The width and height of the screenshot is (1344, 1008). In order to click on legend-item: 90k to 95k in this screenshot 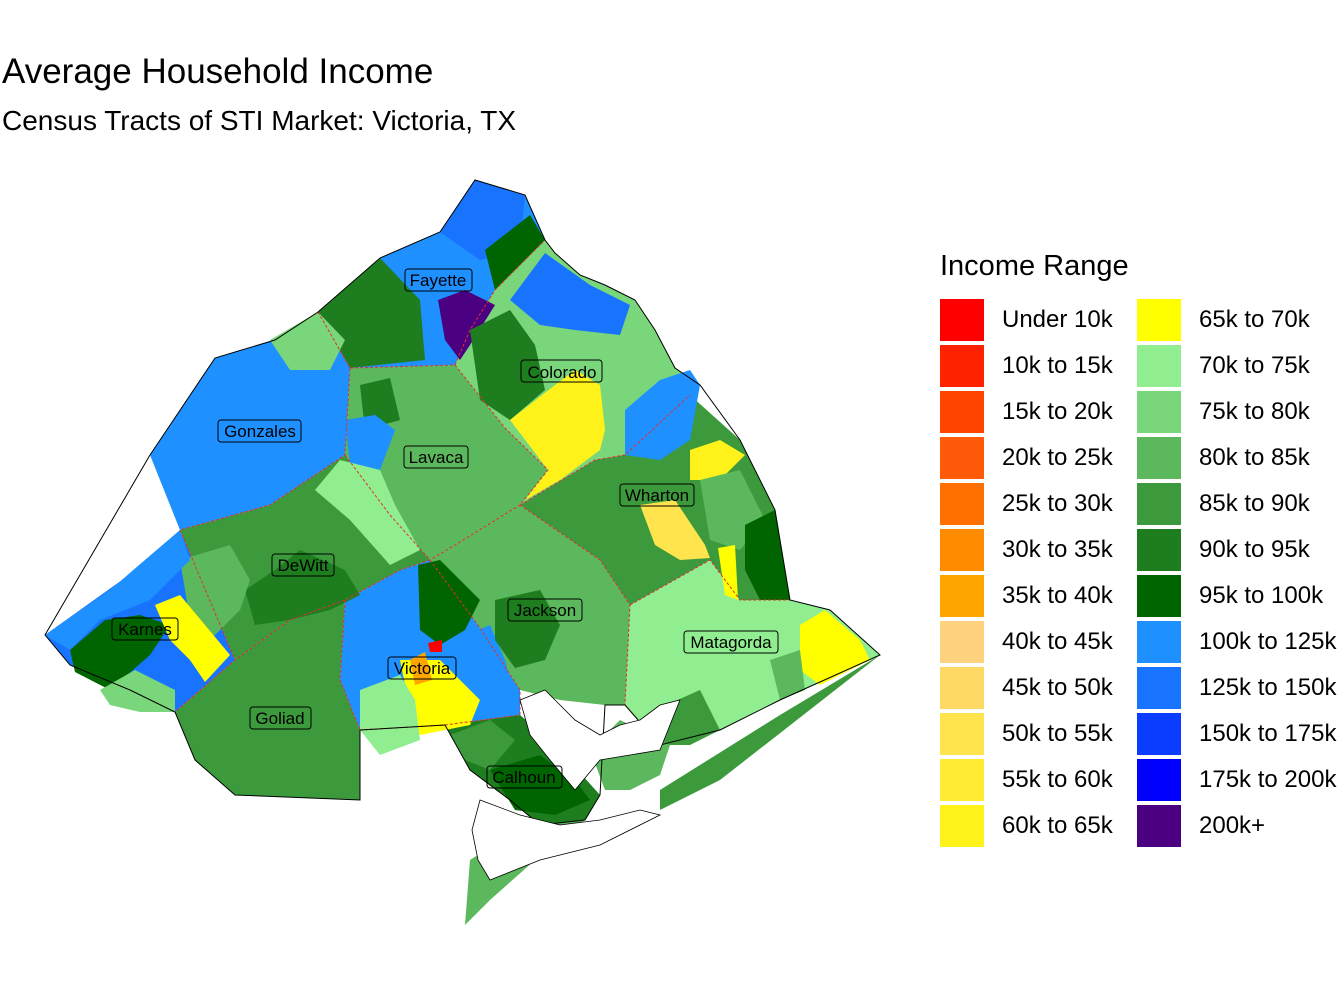, I will do `click(1235, 550)`.